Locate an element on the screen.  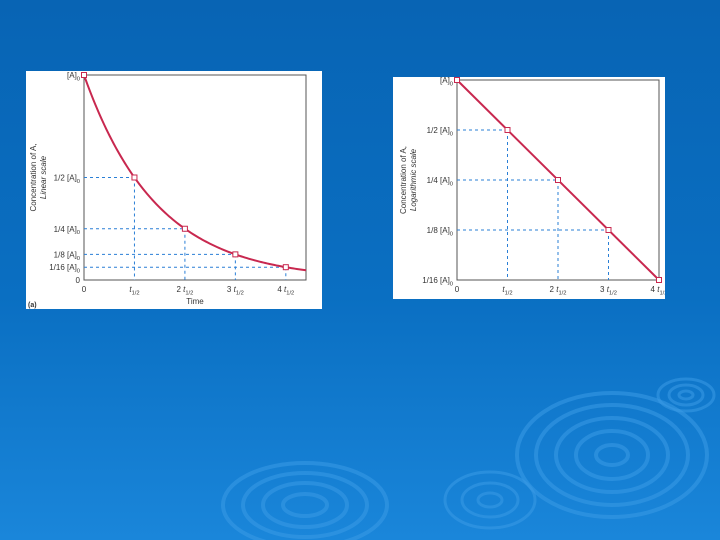
y-tick-label: 0 is located at coordinates (78, 280).